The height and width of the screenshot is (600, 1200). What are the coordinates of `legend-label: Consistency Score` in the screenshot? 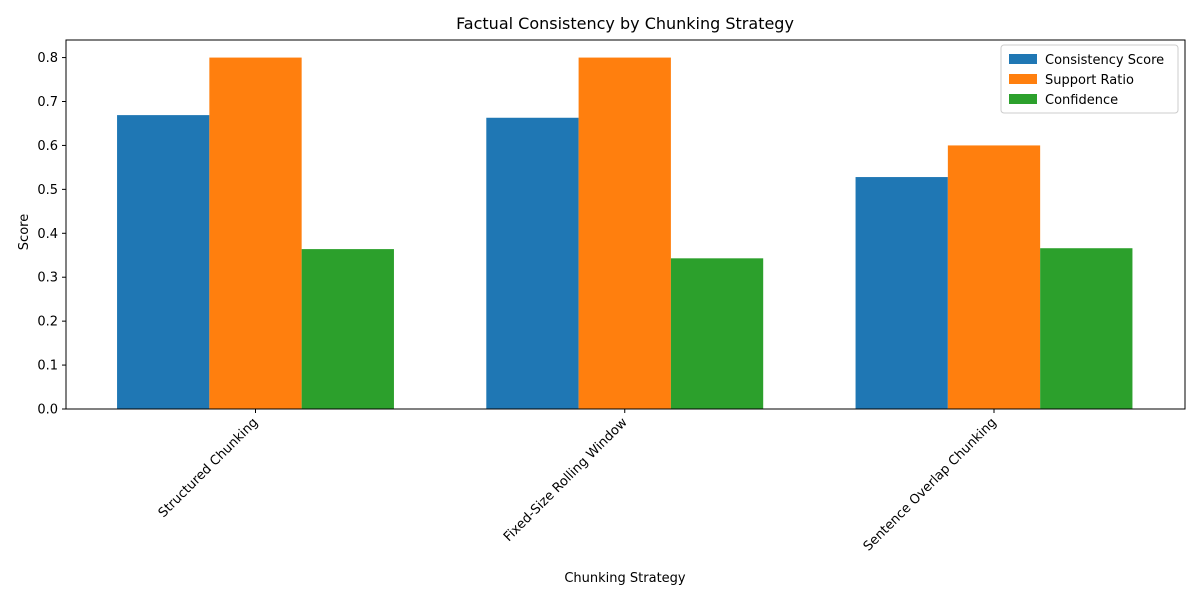 It's located at (1104, 60).